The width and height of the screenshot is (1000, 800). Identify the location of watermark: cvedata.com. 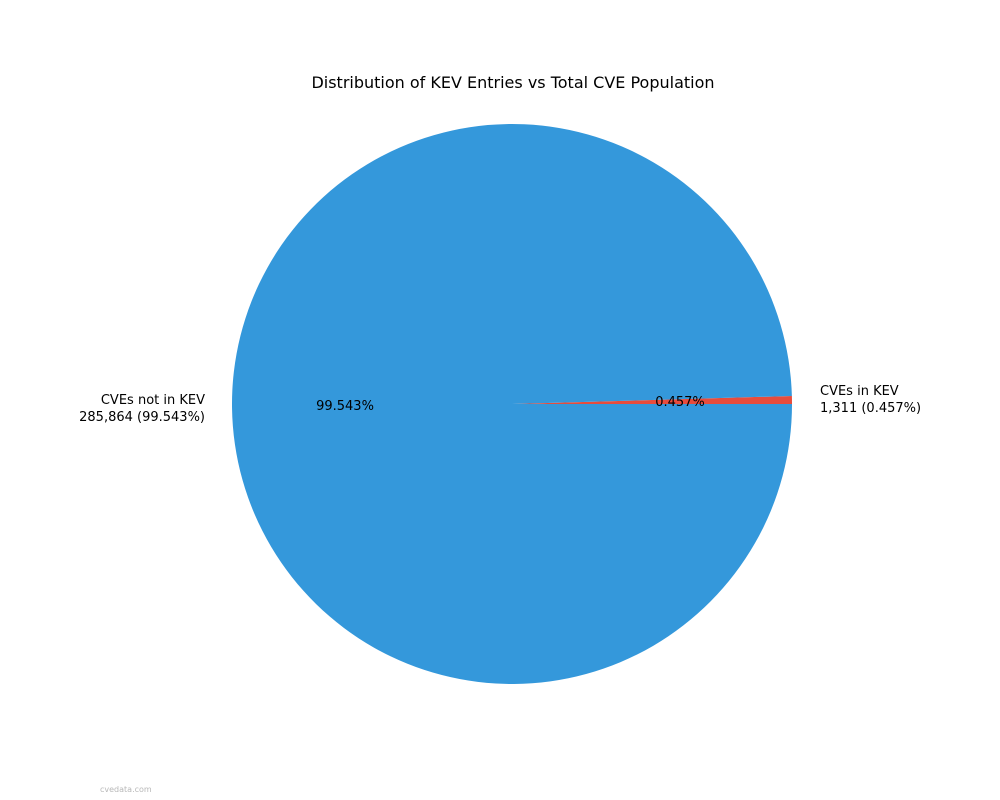
(126, 789).